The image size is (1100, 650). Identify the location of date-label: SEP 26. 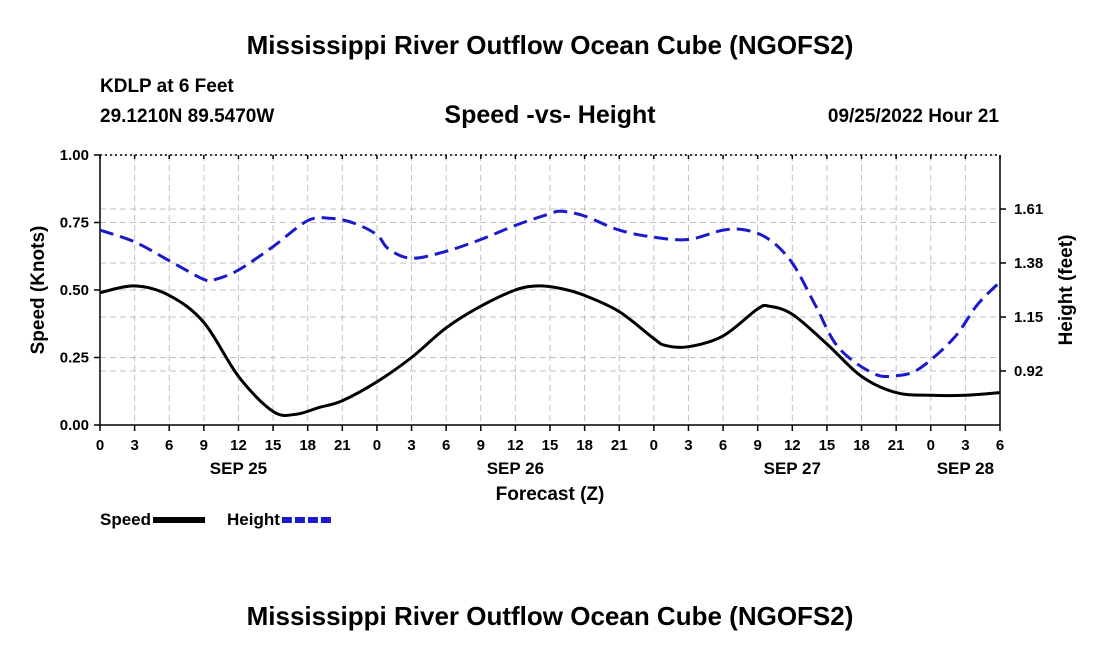
(515, 468).